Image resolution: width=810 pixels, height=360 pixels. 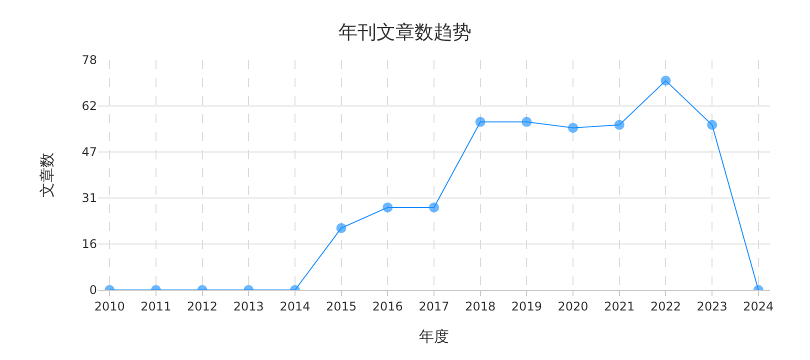 I want to click on x-tick-label: 2022, so click(x=665, y=306).